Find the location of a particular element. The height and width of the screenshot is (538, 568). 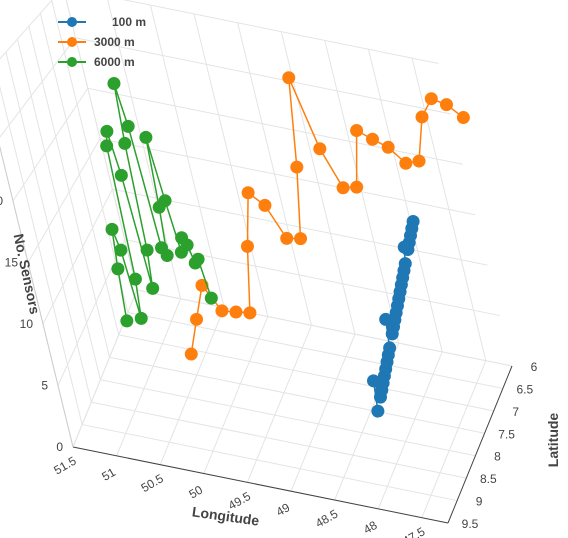

z-tick-label: 10 is located at coordinates (27, 324).